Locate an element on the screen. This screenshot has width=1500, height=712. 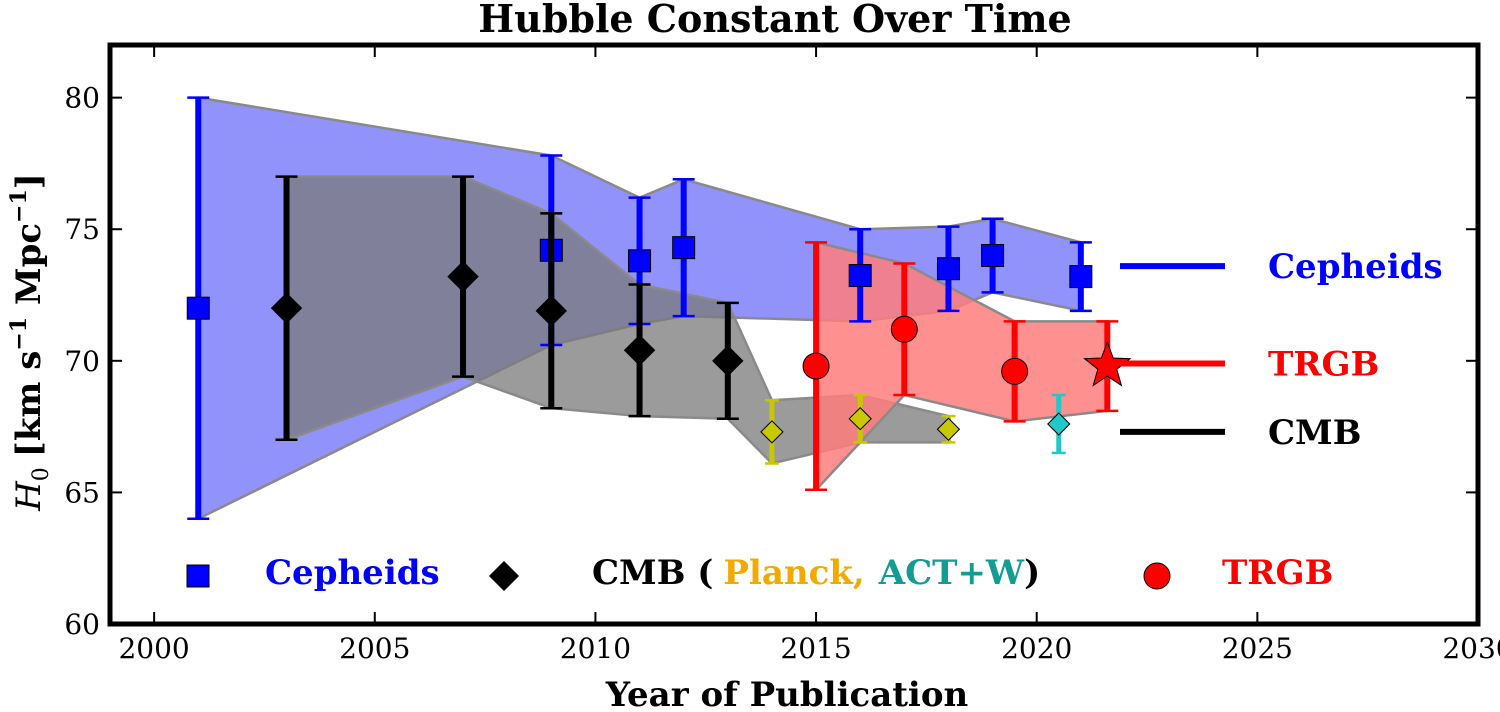
y-axis-symbol: H is located at coordinates (29, 496).